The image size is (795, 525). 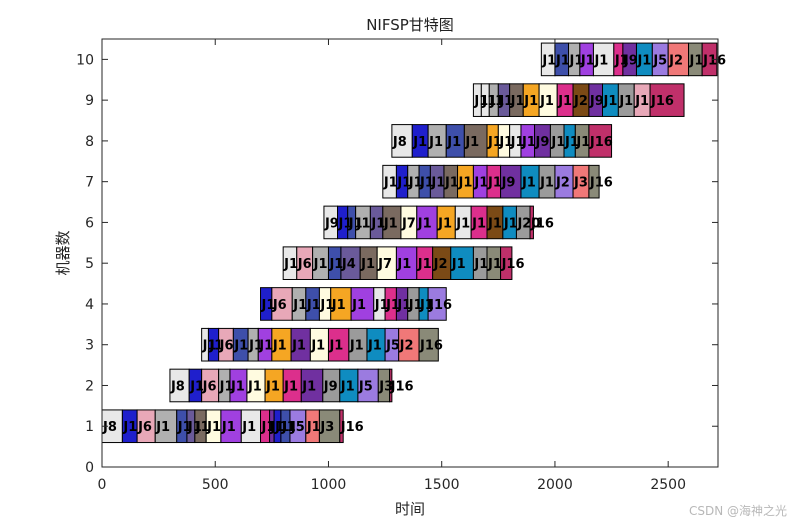 What do you see at coordinates (630, 60) in the screenshot?
I see `task-label: J9` at bounding box center [630, 60].